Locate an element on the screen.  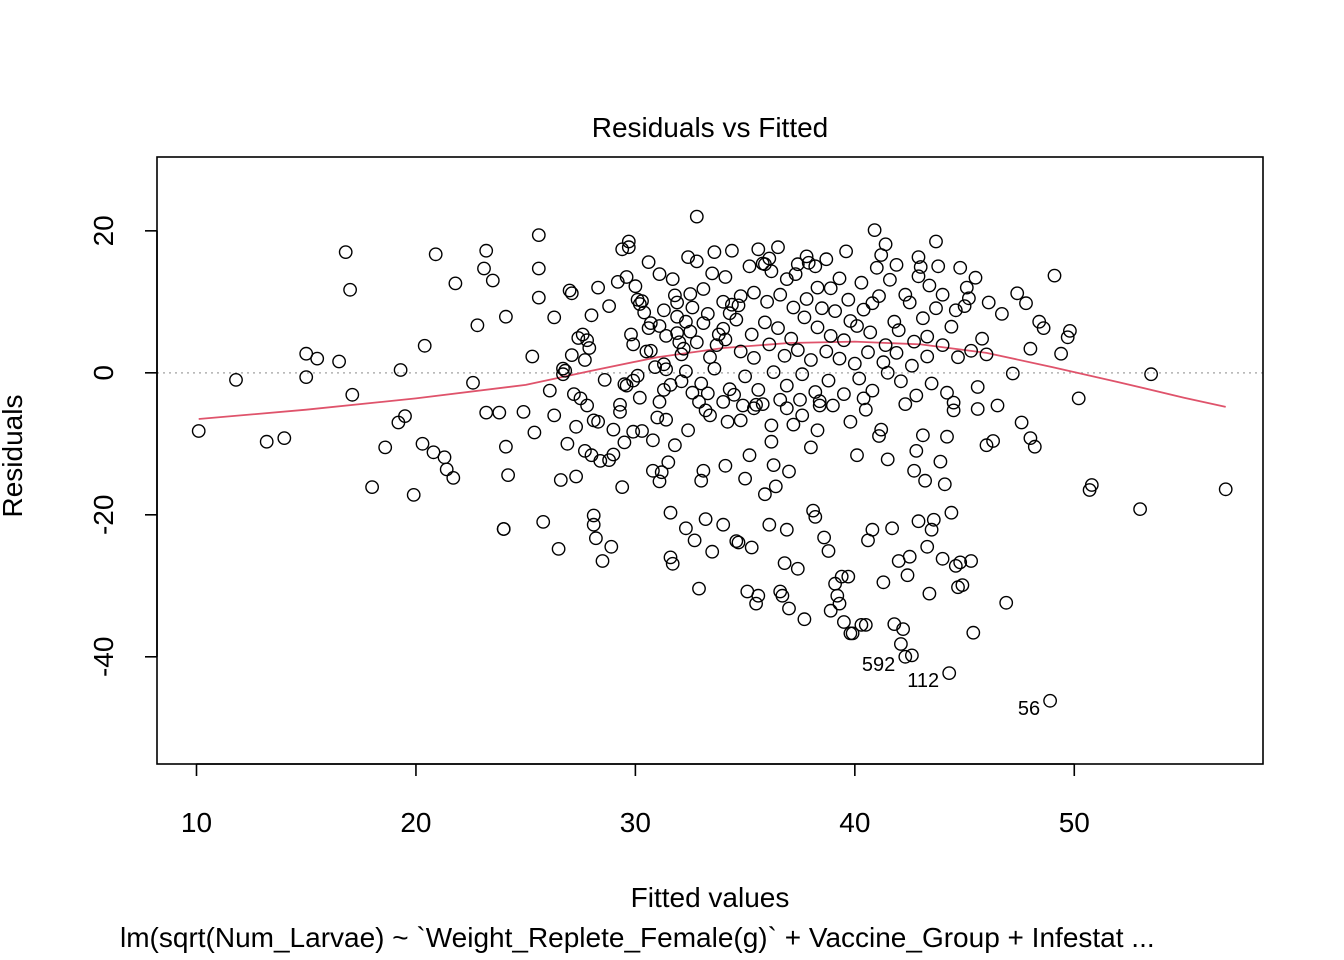
outlier-label: 56 is located at coordinates (1029, 709).